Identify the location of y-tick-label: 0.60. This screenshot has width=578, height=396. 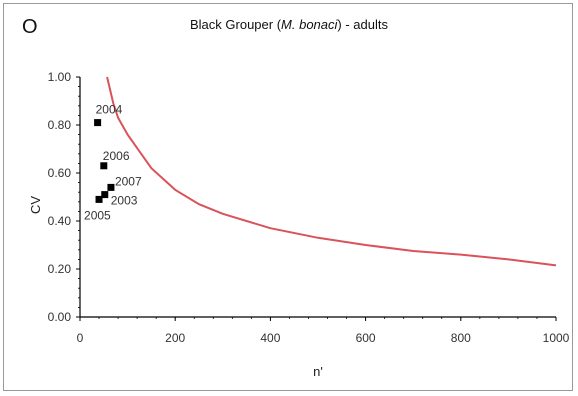
(60, 173).